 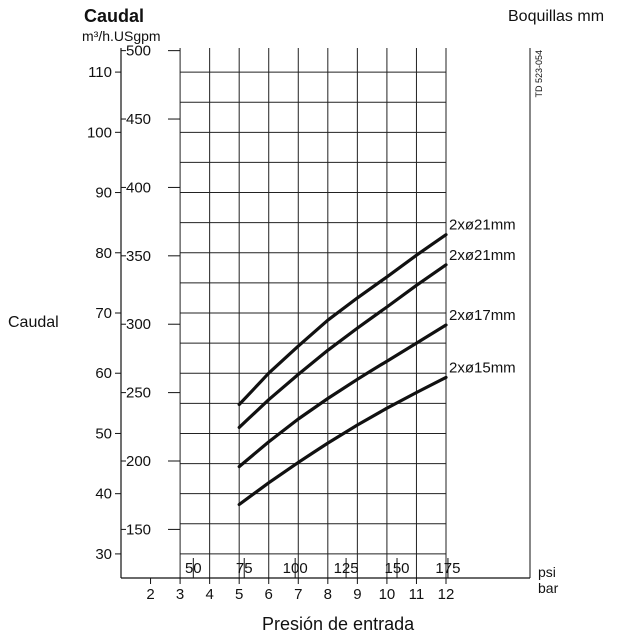 I want to click on x-tick-label-bar: 4, so click(x=209, y=594).